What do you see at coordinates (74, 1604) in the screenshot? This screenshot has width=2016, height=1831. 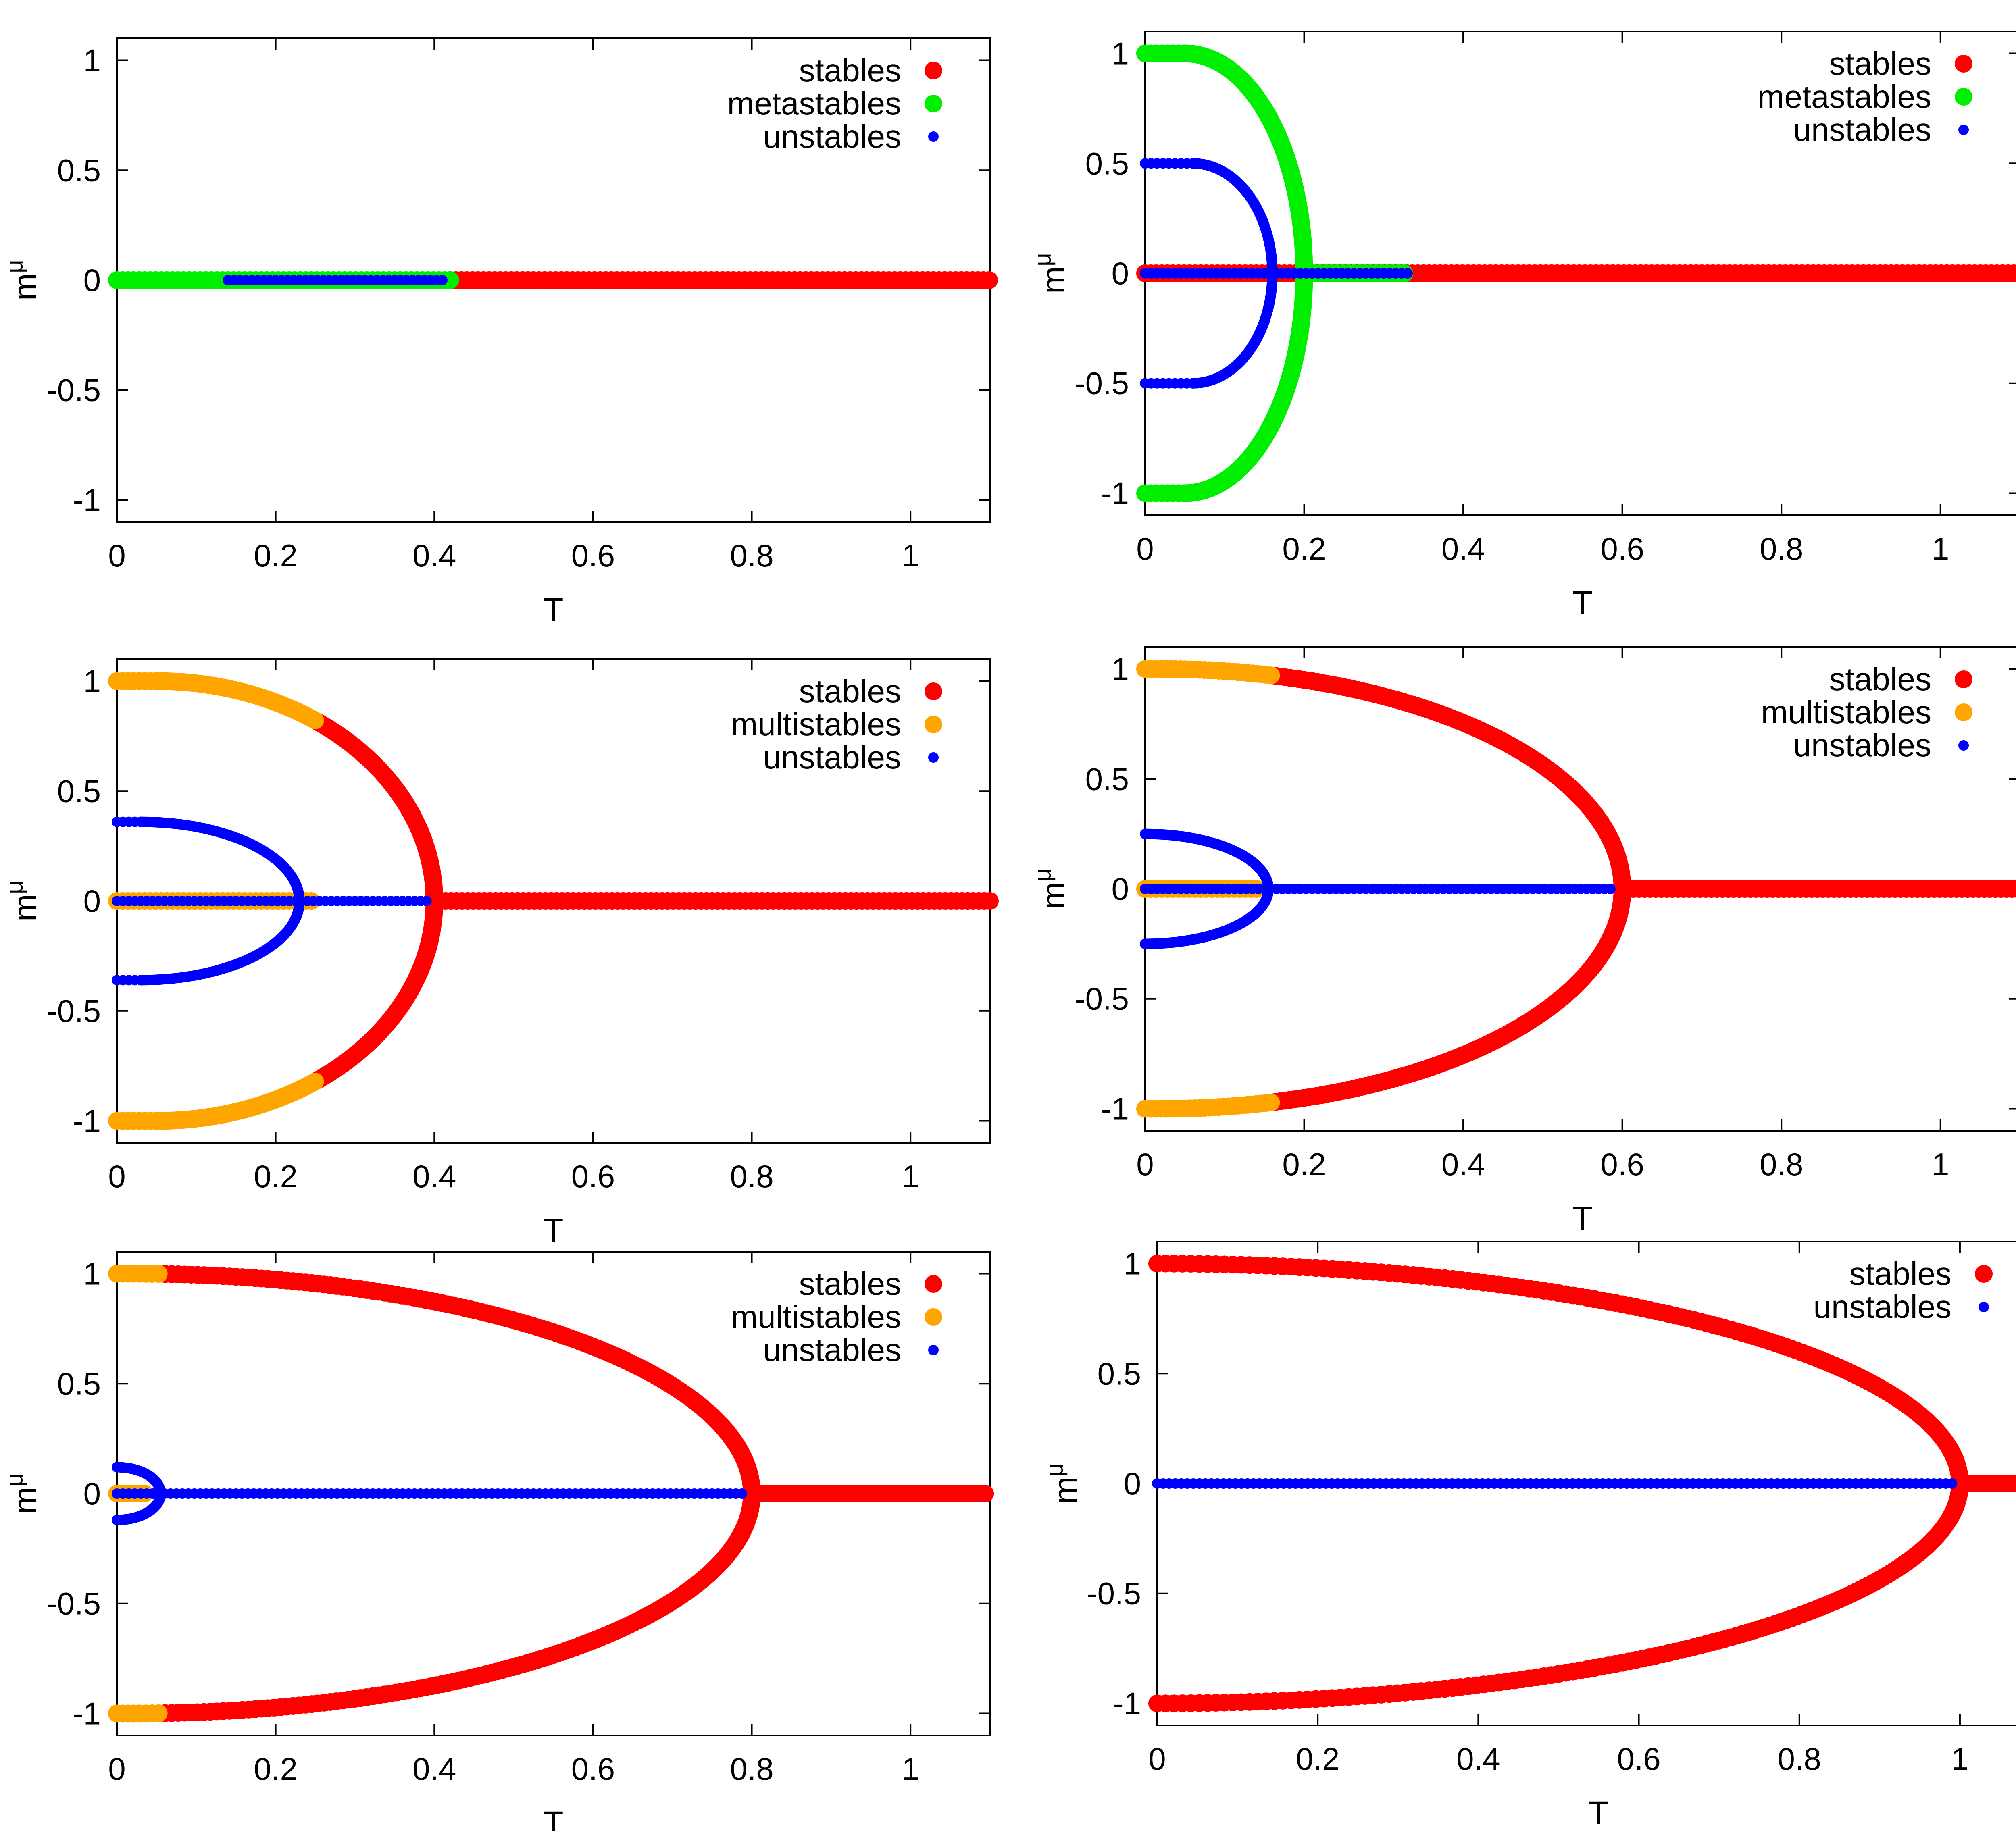 I see `y-tick-label: -0.5` at bounding box center [74, 1604].